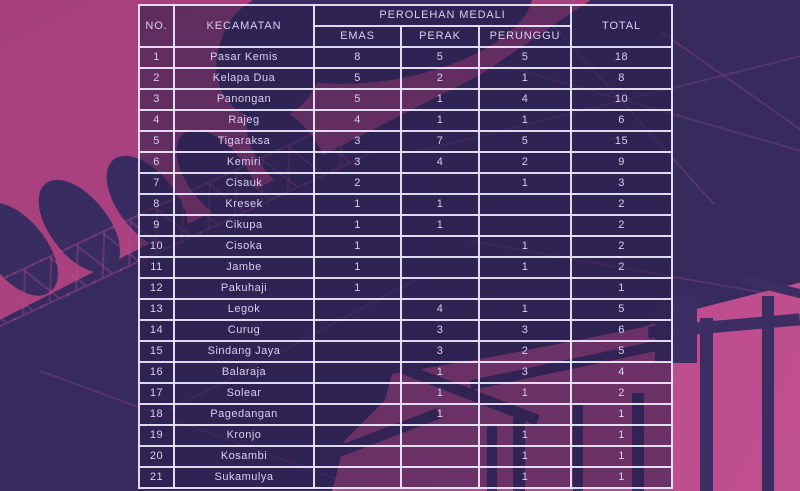 This screenshot has width=800, height=491. I want to click on cell-no: 18, so click(156, 414).